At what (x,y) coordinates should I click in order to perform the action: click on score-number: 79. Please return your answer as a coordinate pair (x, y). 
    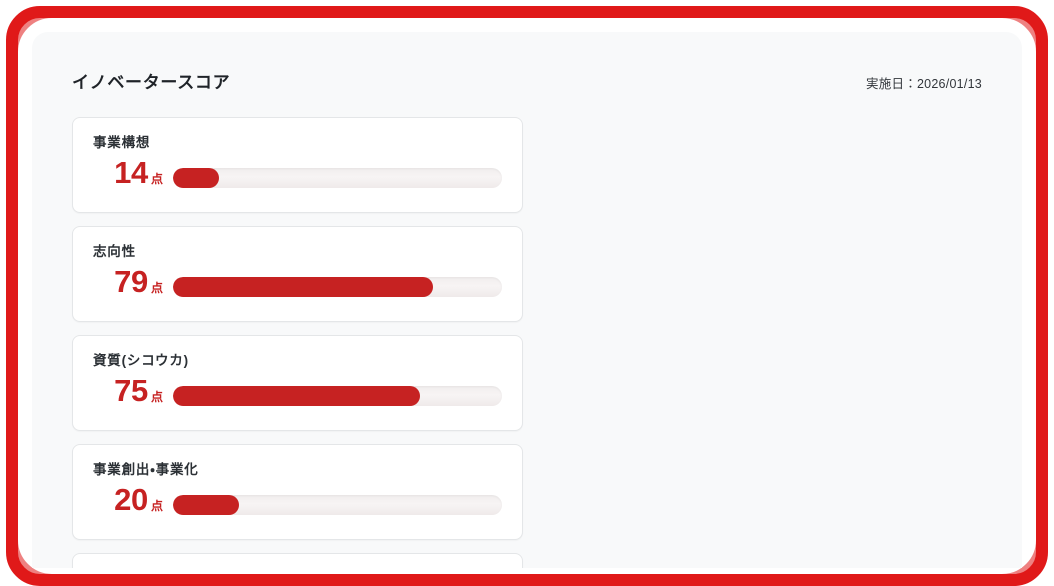
    Looking at the image, I should click on (131, 282).